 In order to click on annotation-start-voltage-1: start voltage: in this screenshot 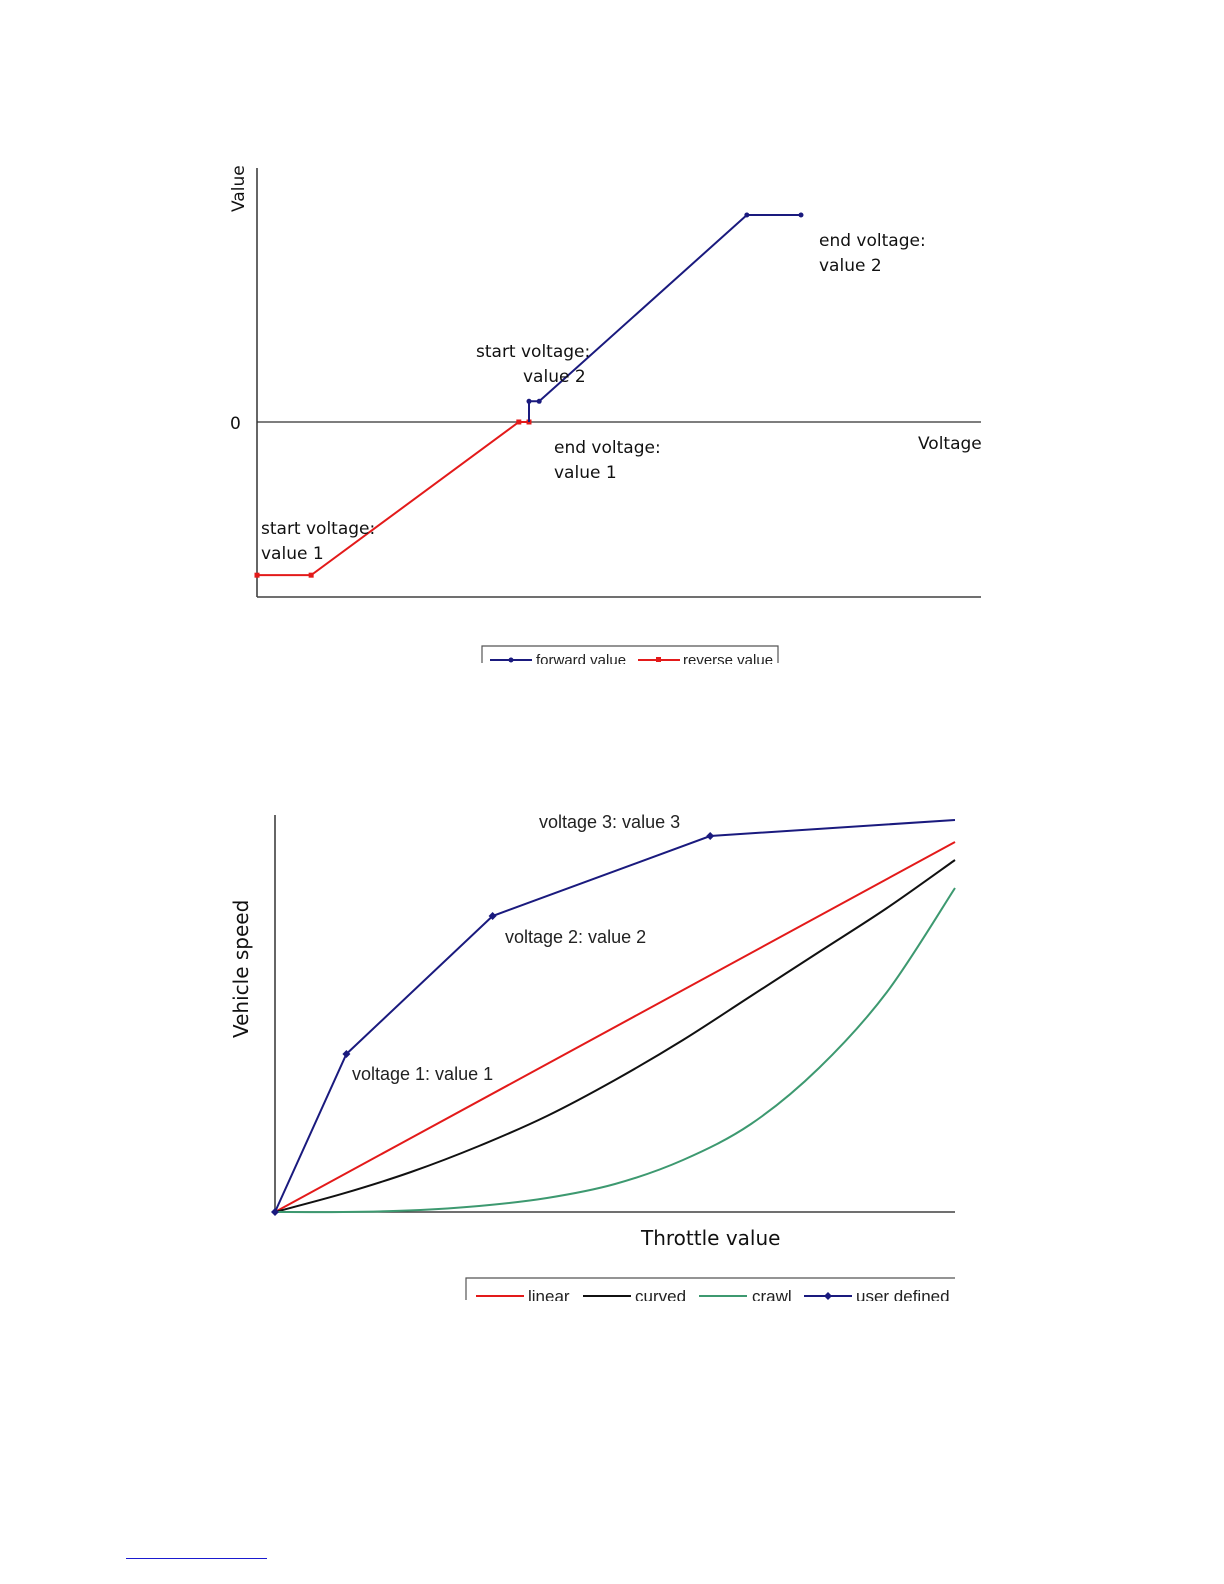, I will do `click(318, 529)`.